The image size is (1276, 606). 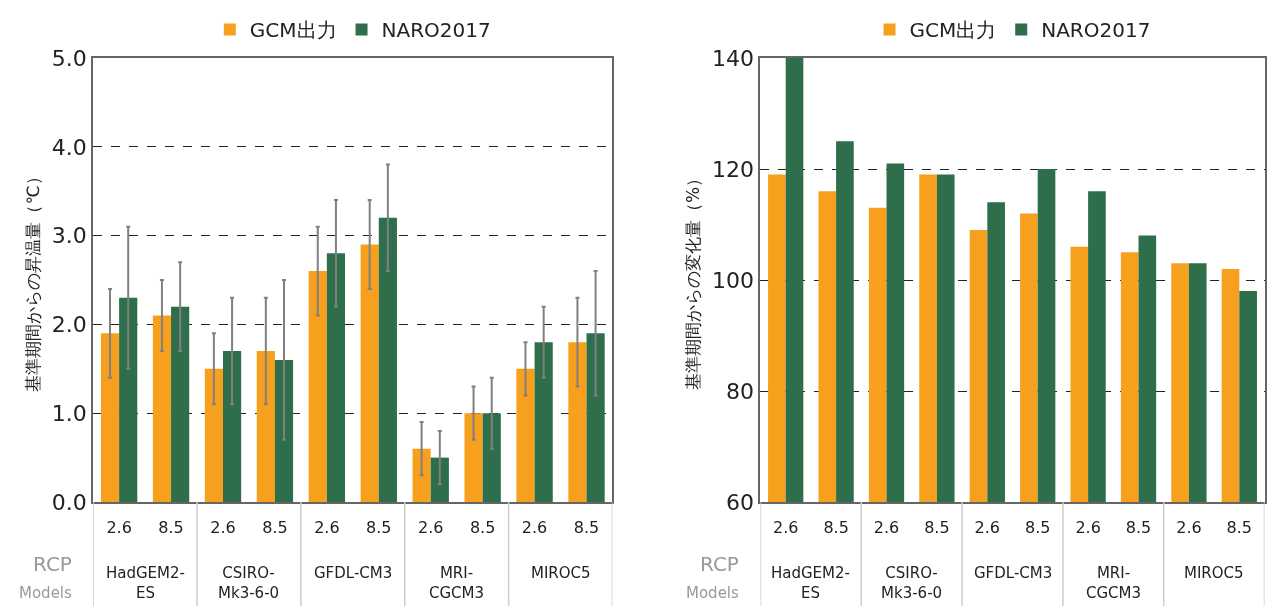 I want to click on y-tick-label: 0.0, so click(x=69, y=502).